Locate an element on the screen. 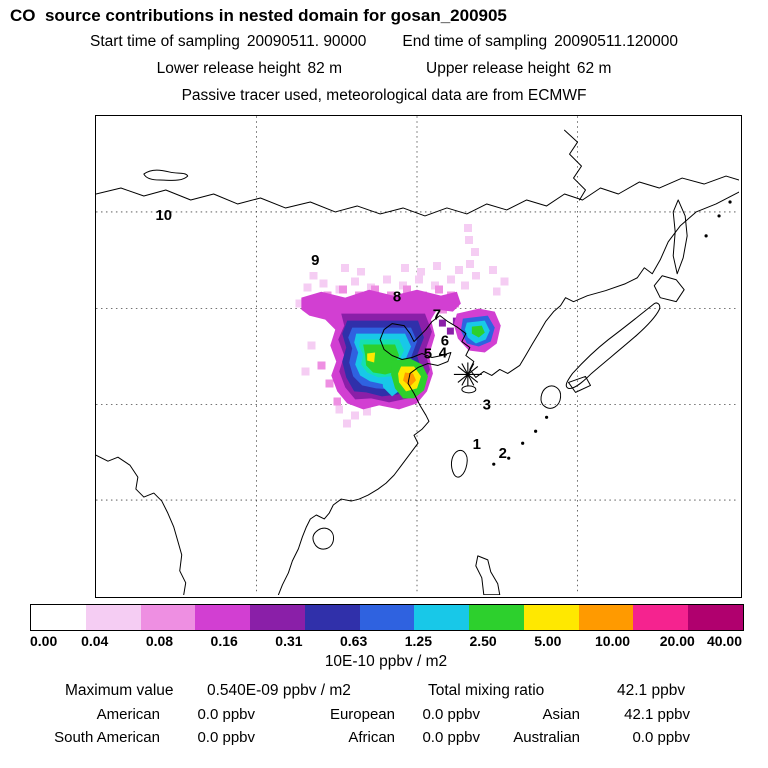  hokkaido-island is located at coordinates (669, 289).